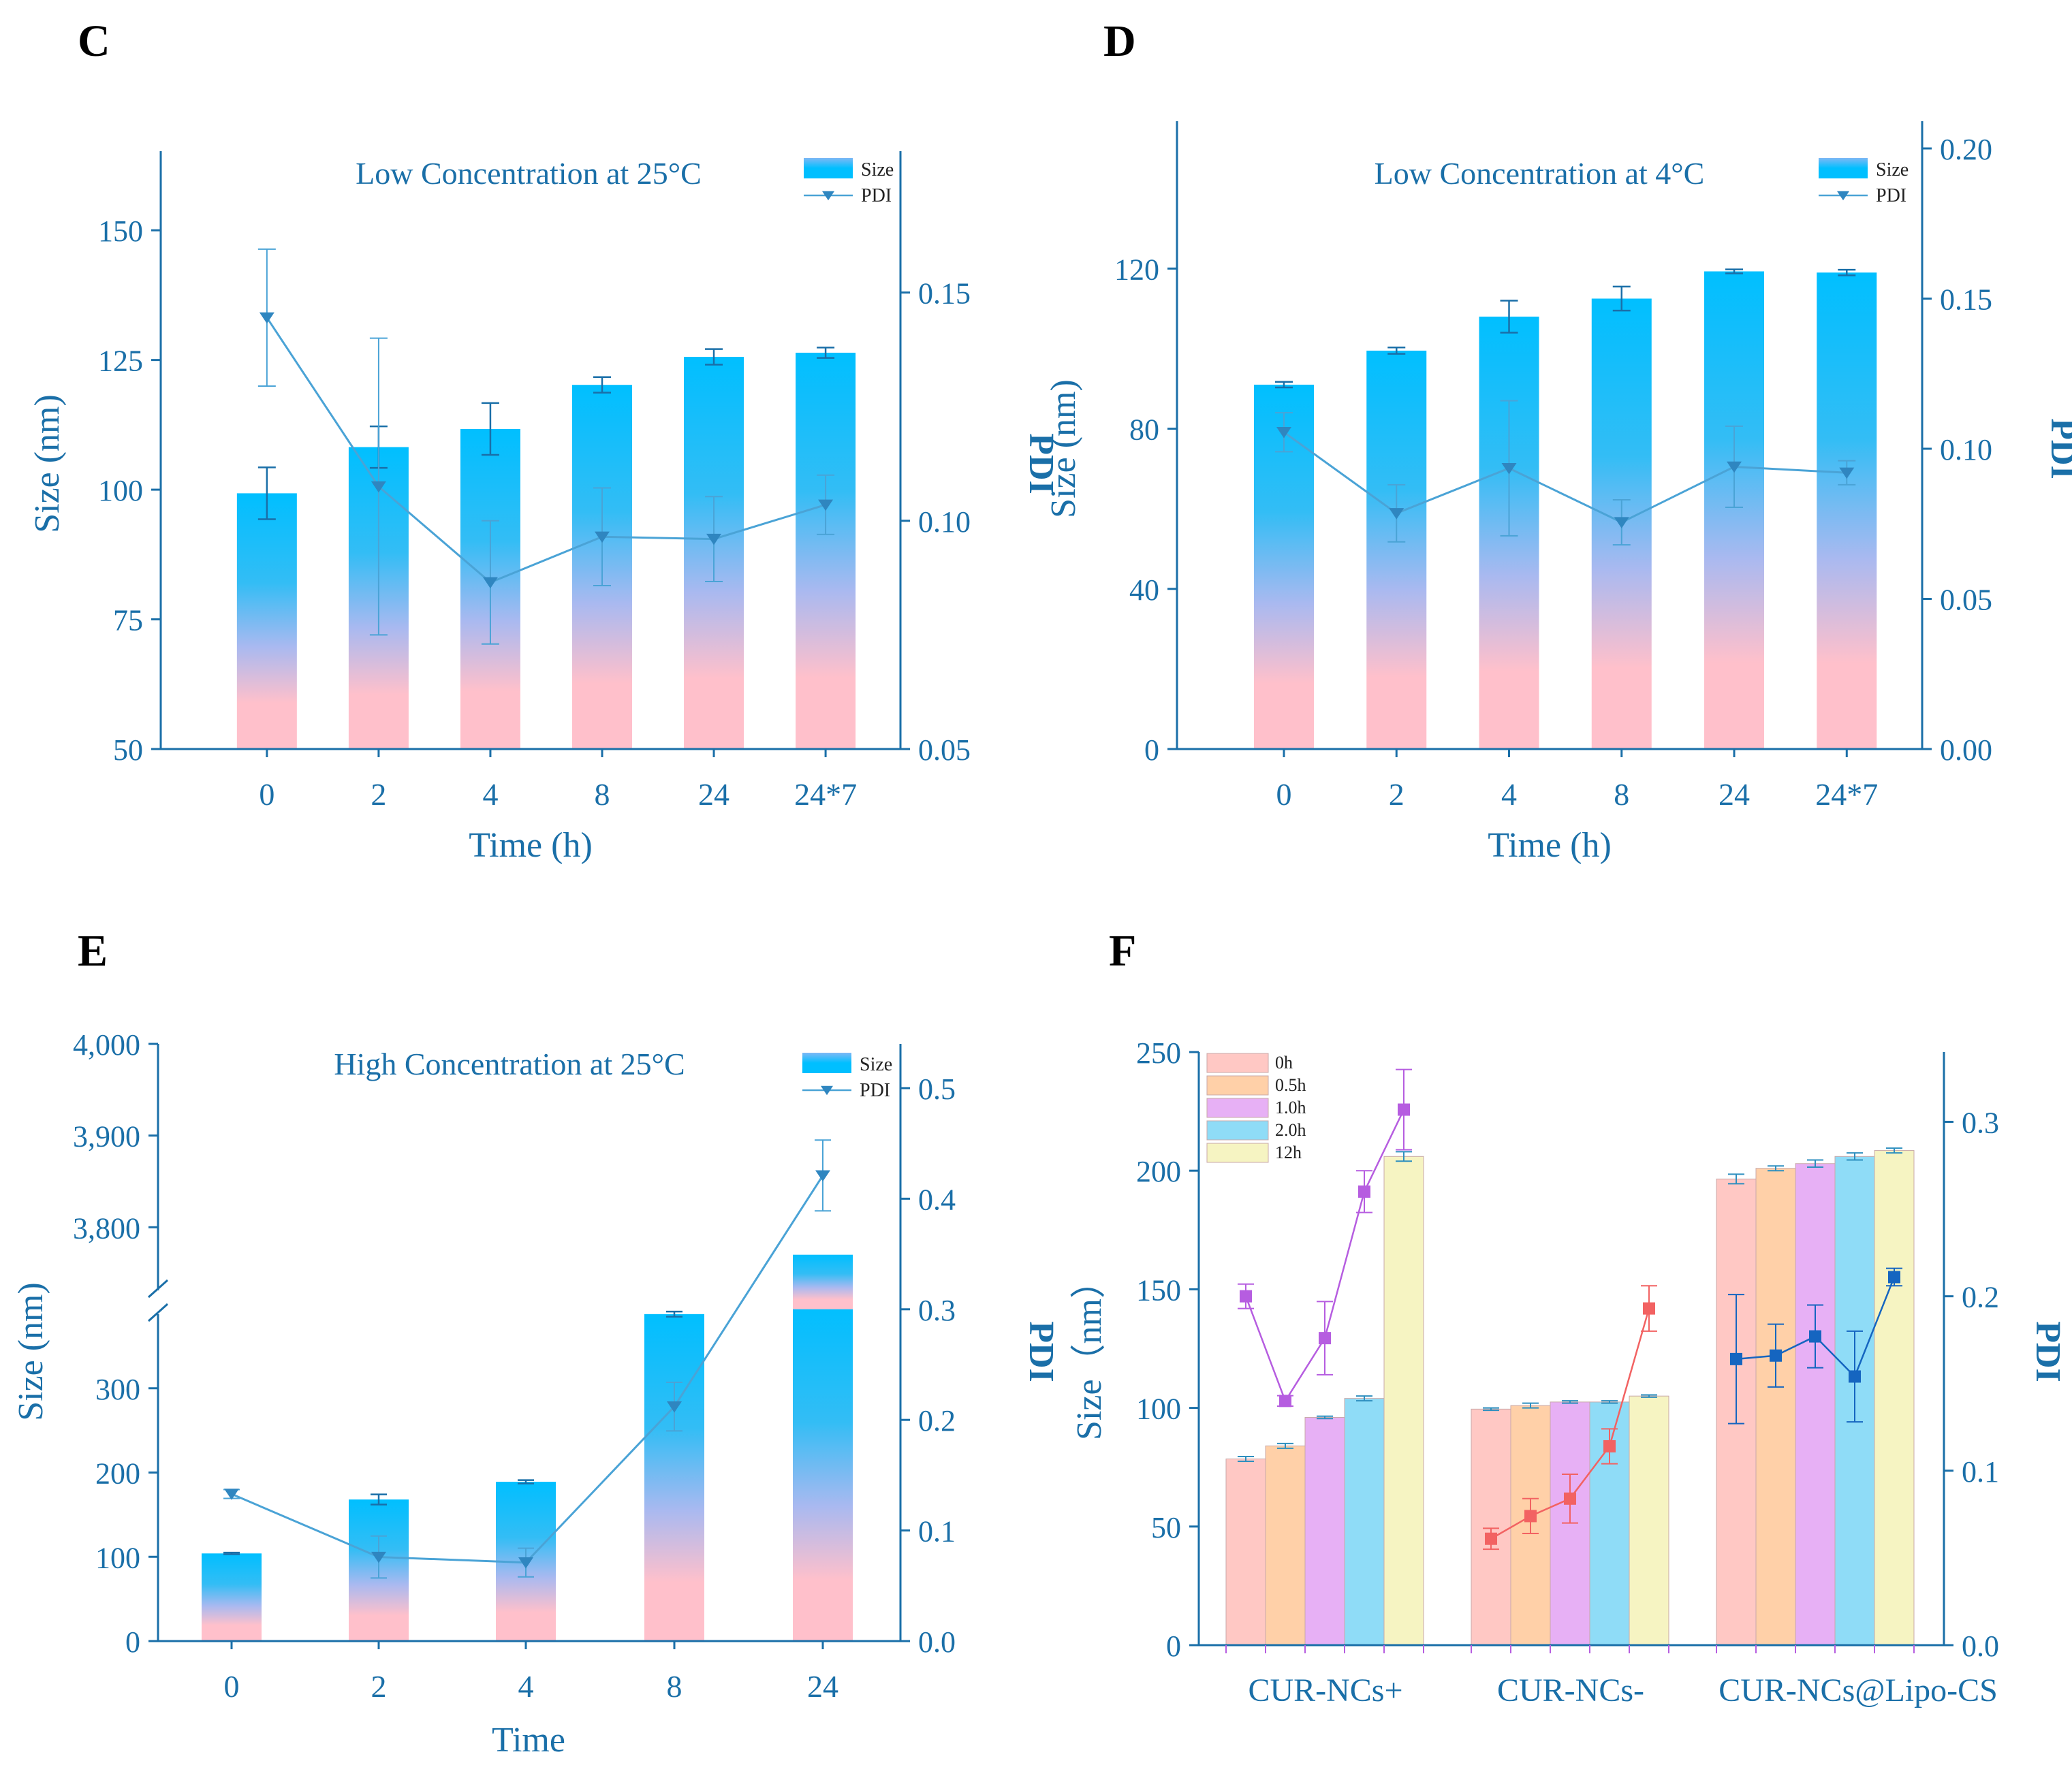 The width and height of the screenshot is (2072, 1765). I want to click on y-tick-label: 250, so click(1158, 1053).